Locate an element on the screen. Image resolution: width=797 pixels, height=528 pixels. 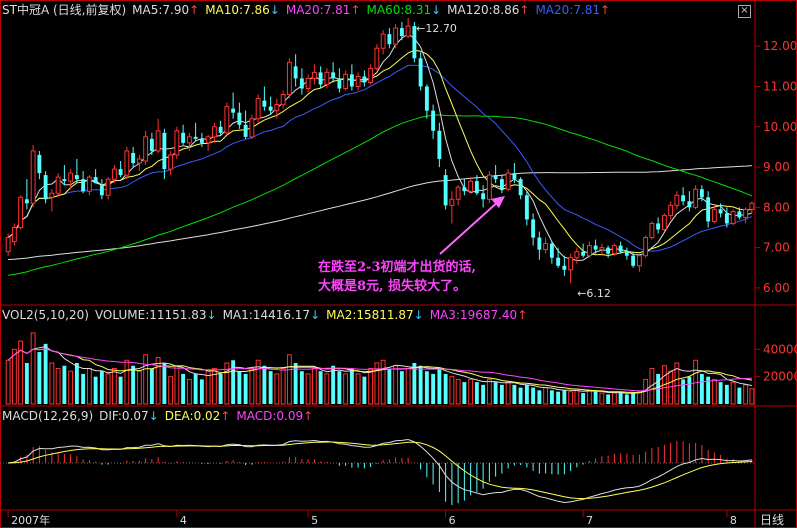
volume-header-item: MA2:15811.87↓ is located at coordinates (375, 315).